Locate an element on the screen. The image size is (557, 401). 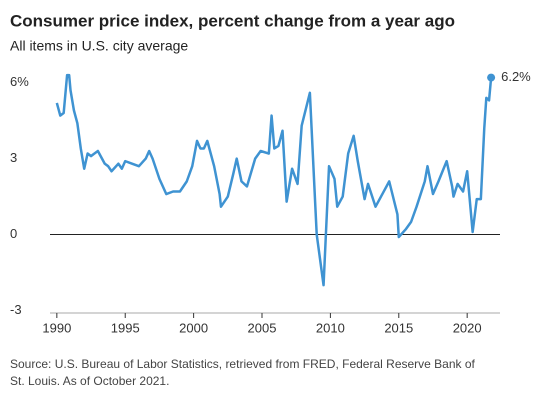
x-tick-label: 1995 is located at coordinates (125, 327).